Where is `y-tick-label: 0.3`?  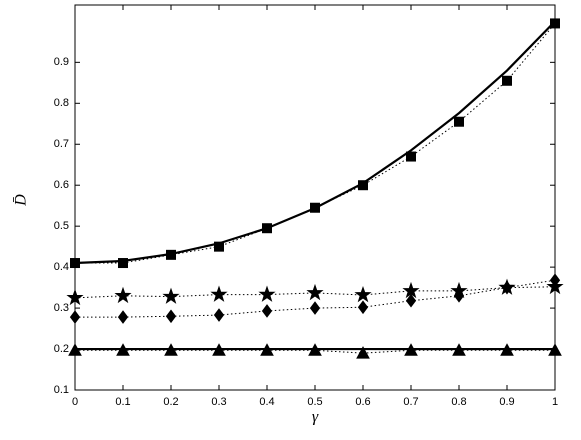 y-tick-label: 0.3 is located at coordinates (61, 308).